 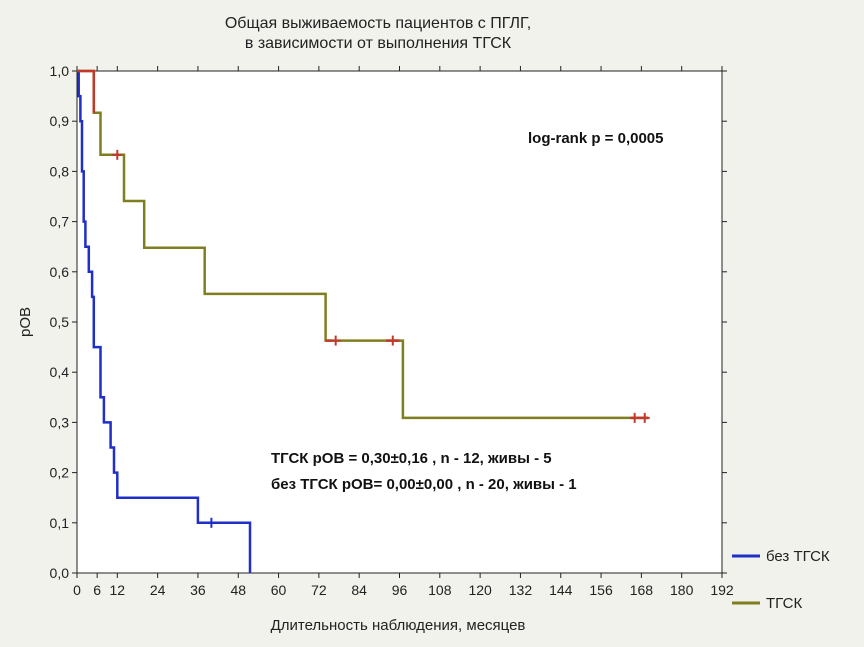 What do you see at coordinates (60, 222) in the screenshot?
I see `y-tick-label: 0,7` at bounding box center [60, 222].